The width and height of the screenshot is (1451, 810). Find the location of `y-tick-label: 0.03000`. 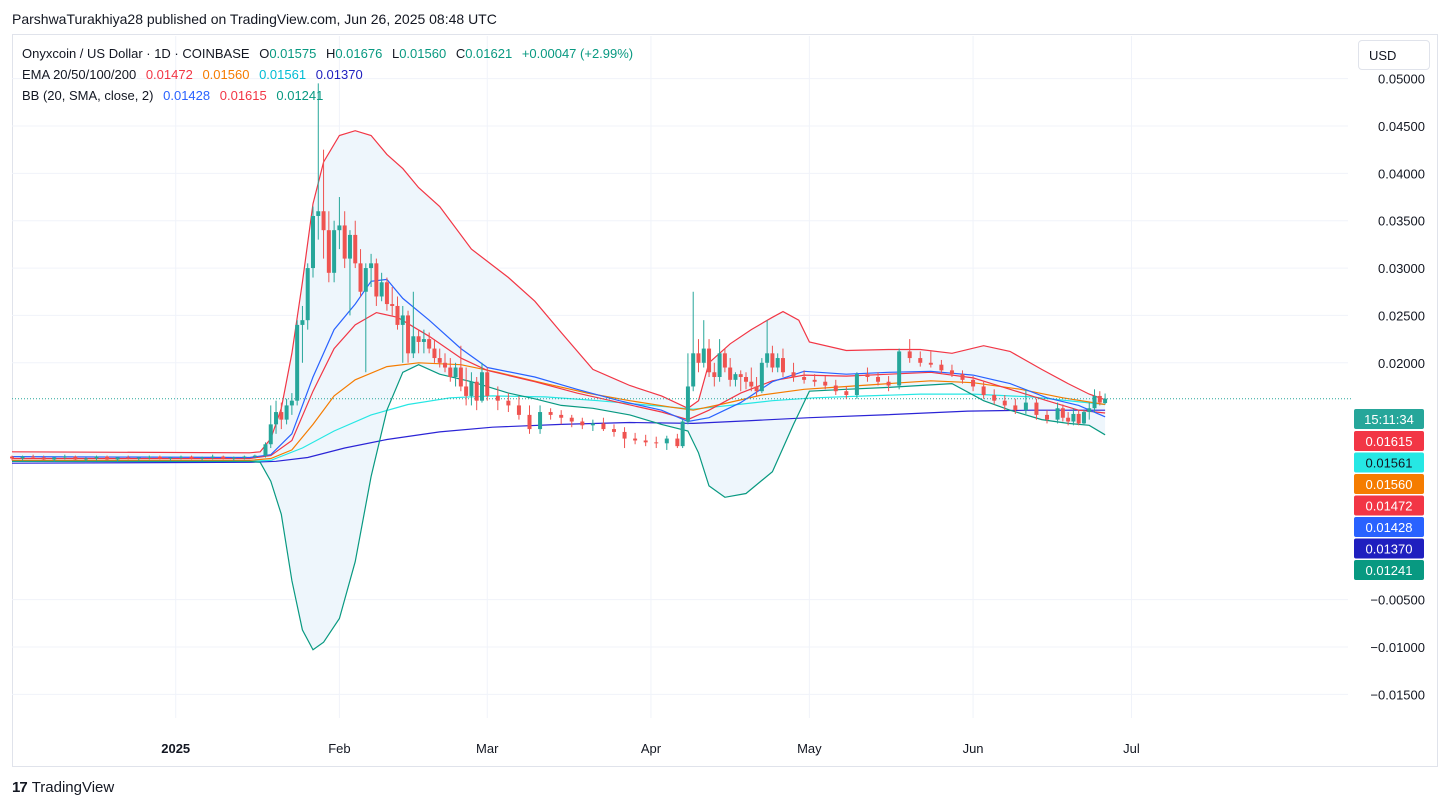

y-tick-label: 0.03000 is located at coordinates (1401, 268).